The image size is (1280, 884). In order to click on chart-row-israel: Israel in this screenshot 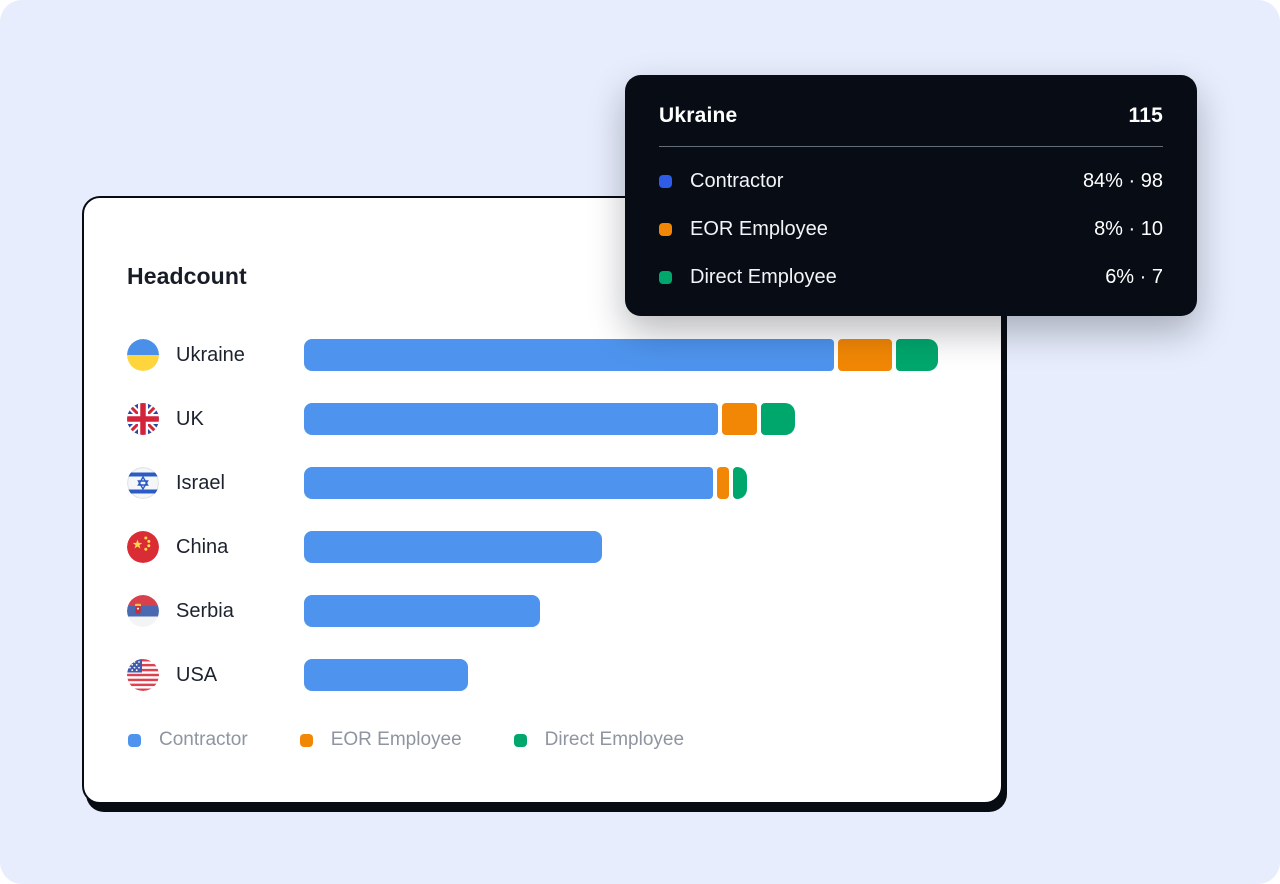, I will do `click(542, 483)`.